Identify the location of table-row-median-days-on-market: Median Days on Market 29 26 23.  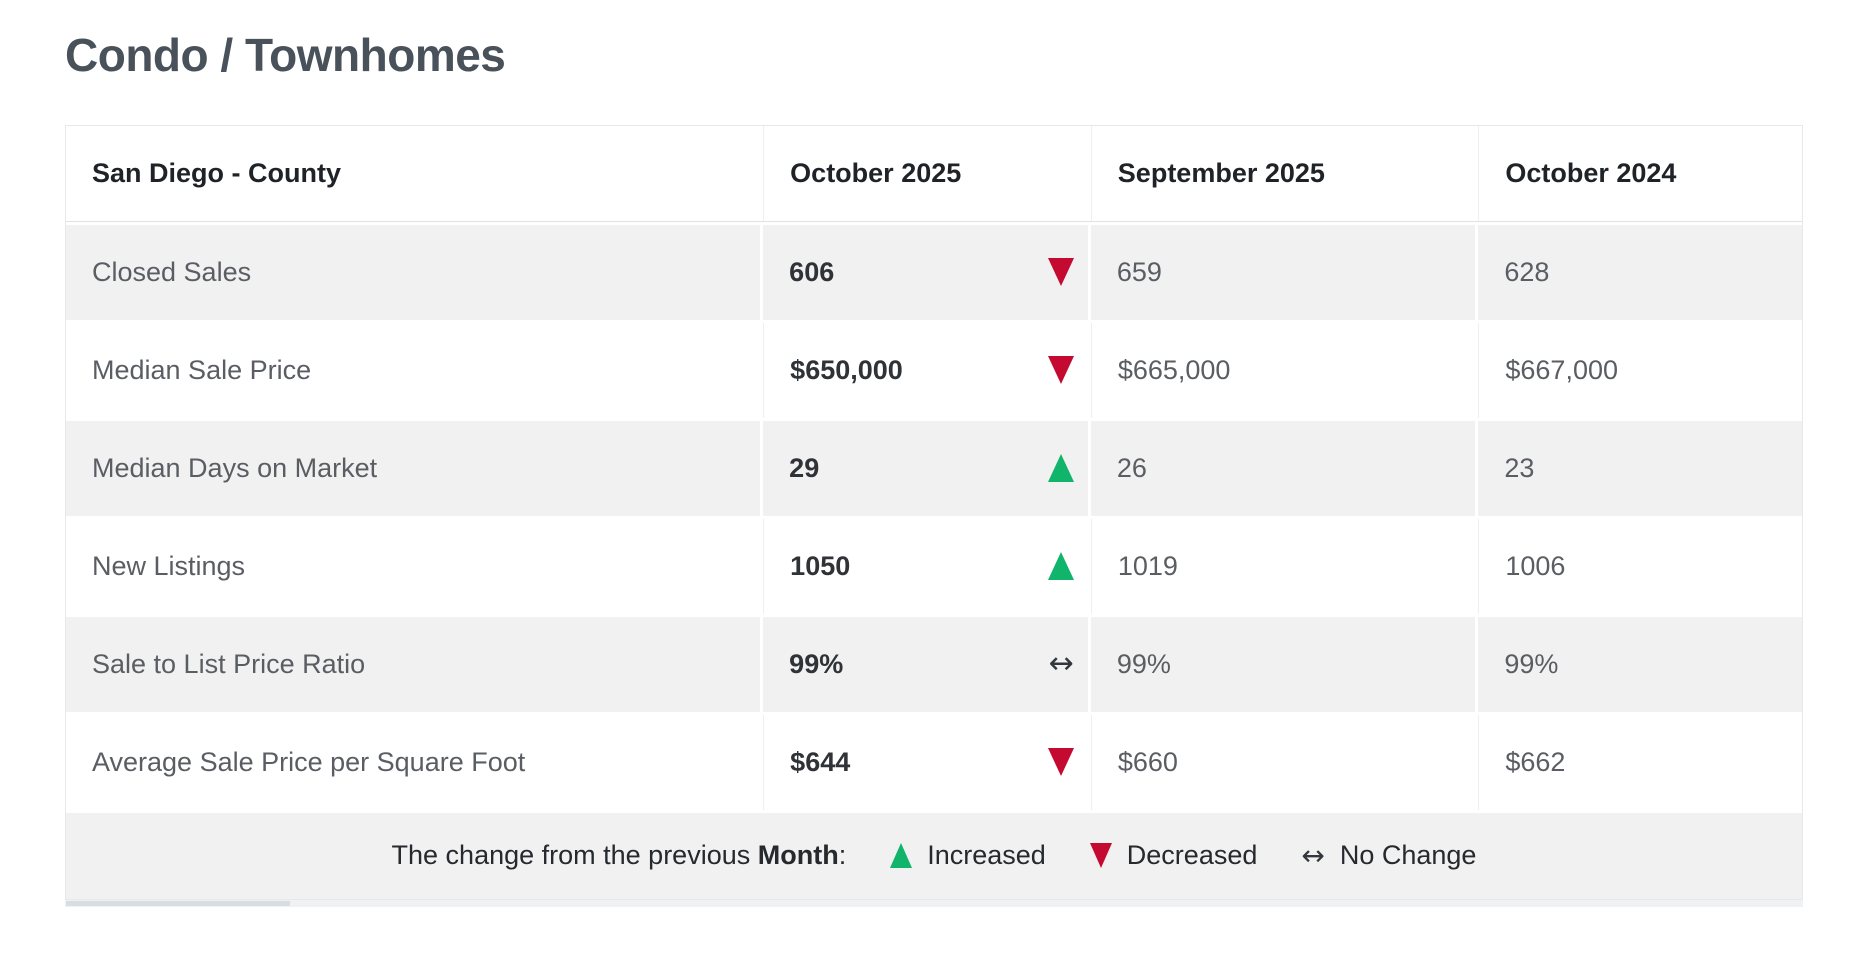
(934, 468).